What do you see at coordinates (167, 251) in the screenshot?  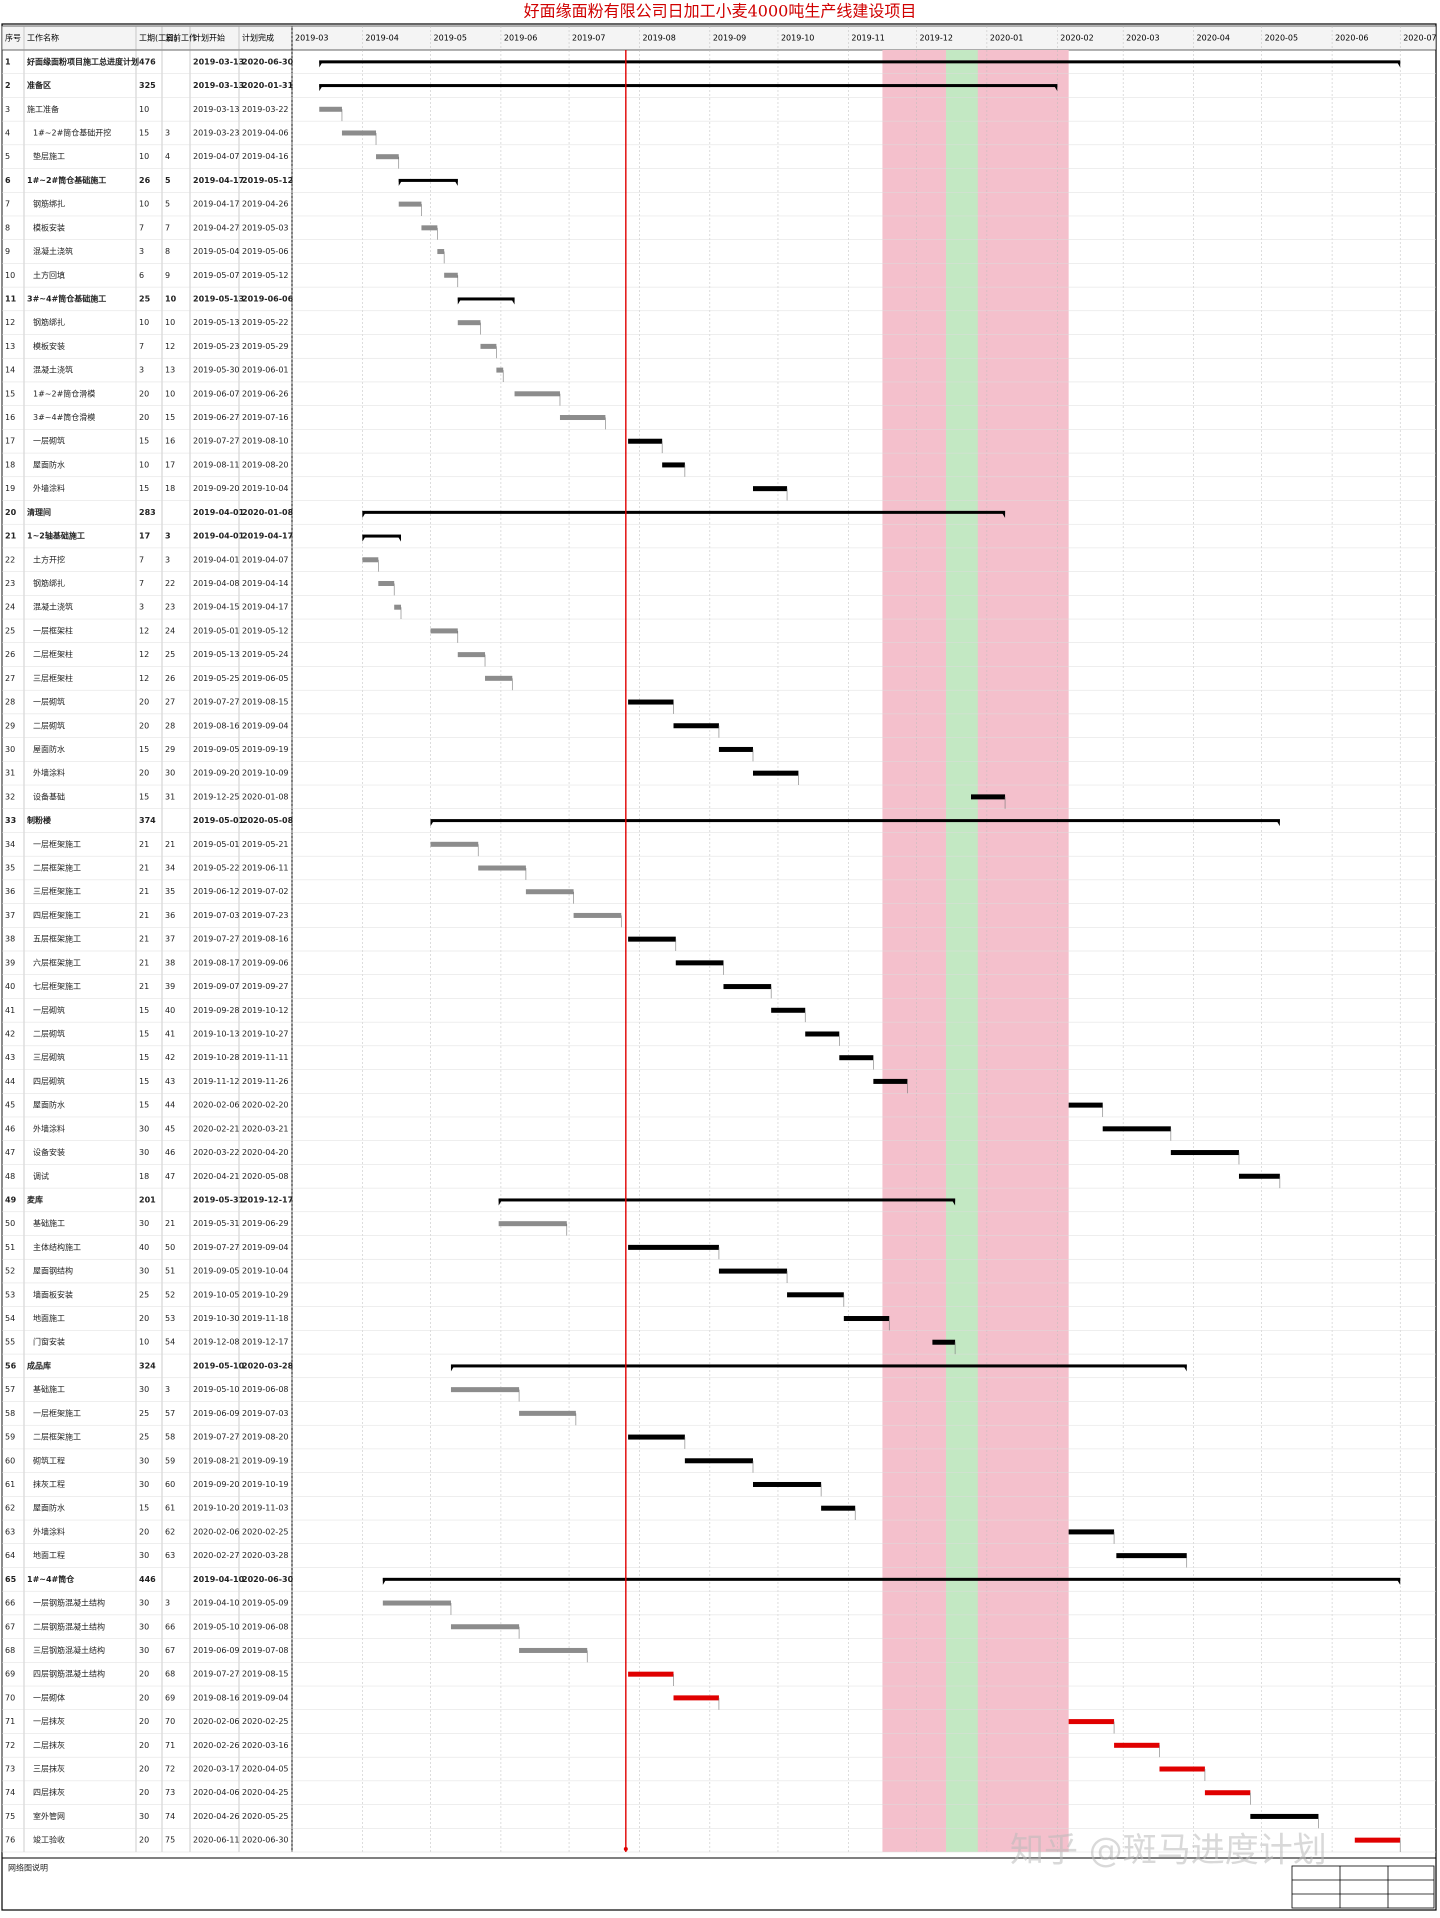 I see `table-cell: 8` at bounding box center [167, 251].